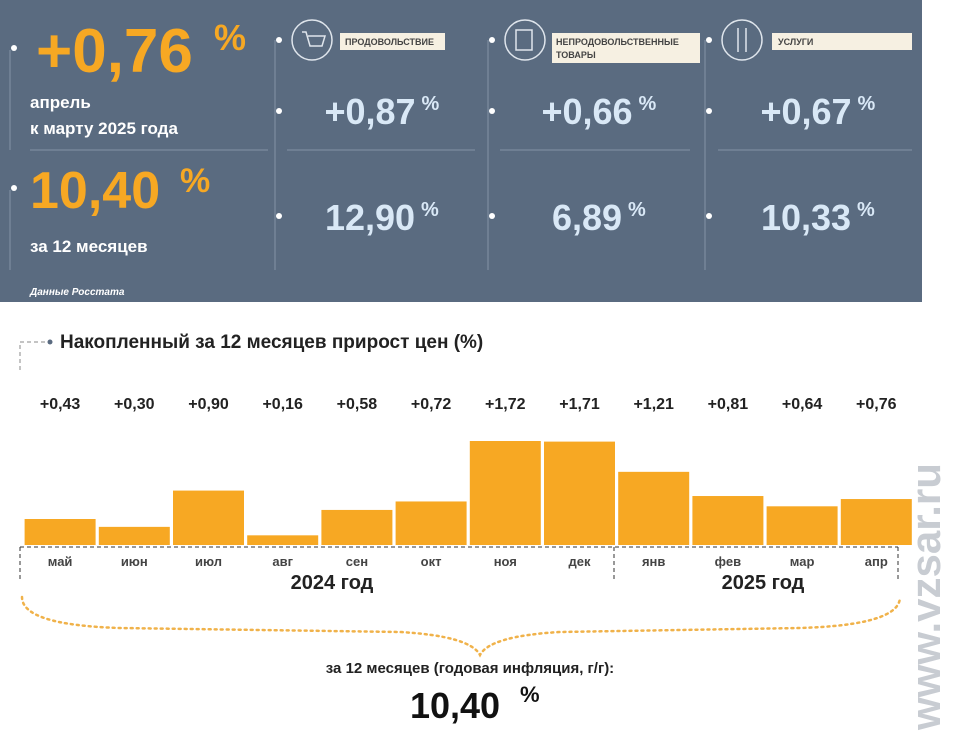 This screenshot has height=756, width=960. Describe the element at coordinates (455, 705) in the screenshot. I see `footer-value: 10,40` at that location.